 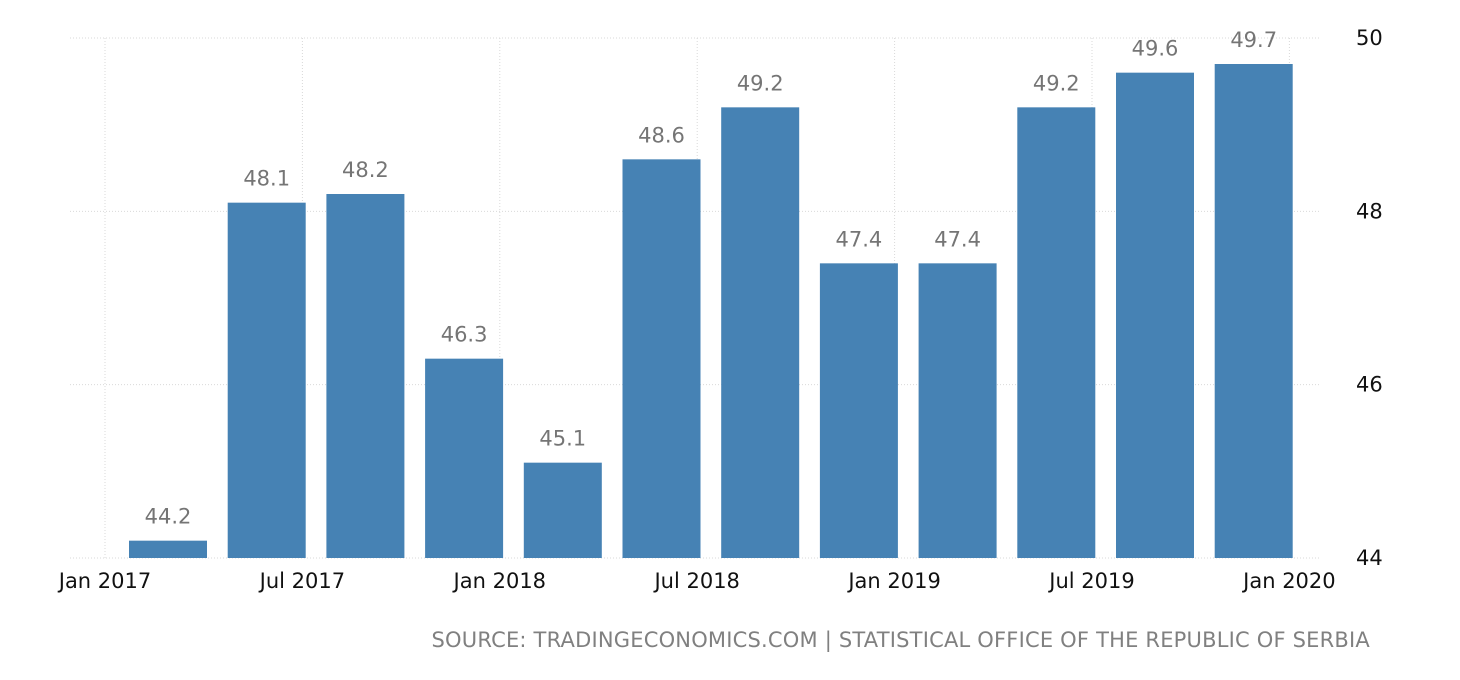 What do you see at coordinates (1369, 298) in the screenshot?
I see `y-axis-ticks: 44 46 48 50` at bounding box center [1369, 298].